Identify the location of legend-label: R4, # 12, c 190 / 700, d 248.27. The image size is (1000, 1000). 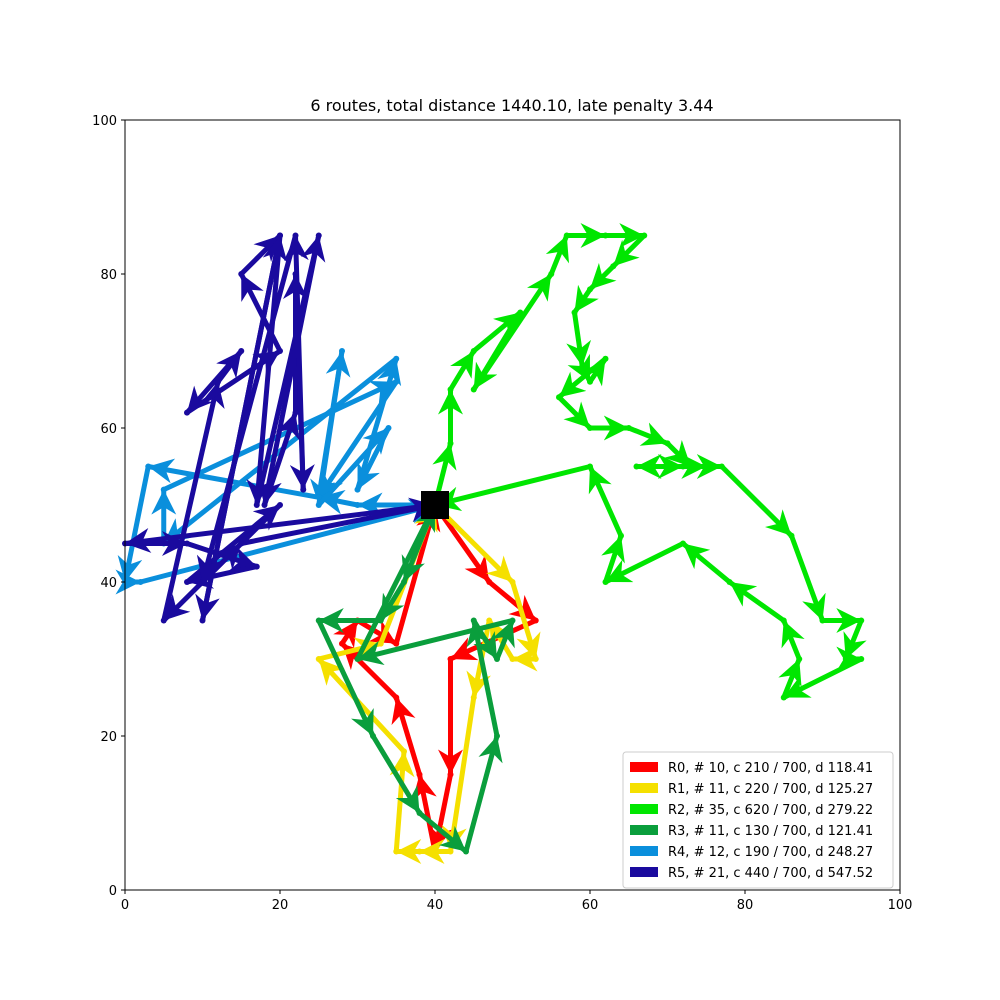
(770, 852).